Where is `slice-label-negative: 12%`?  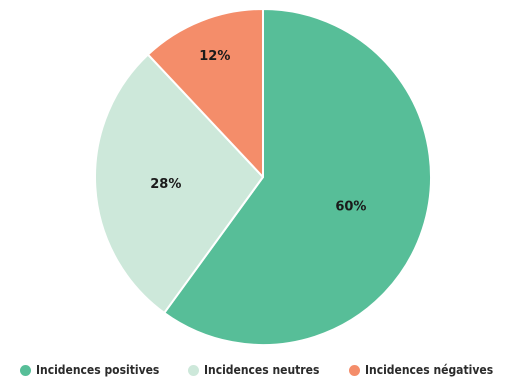 slice-label-negative: 12% is located at coordinates (214, 56).